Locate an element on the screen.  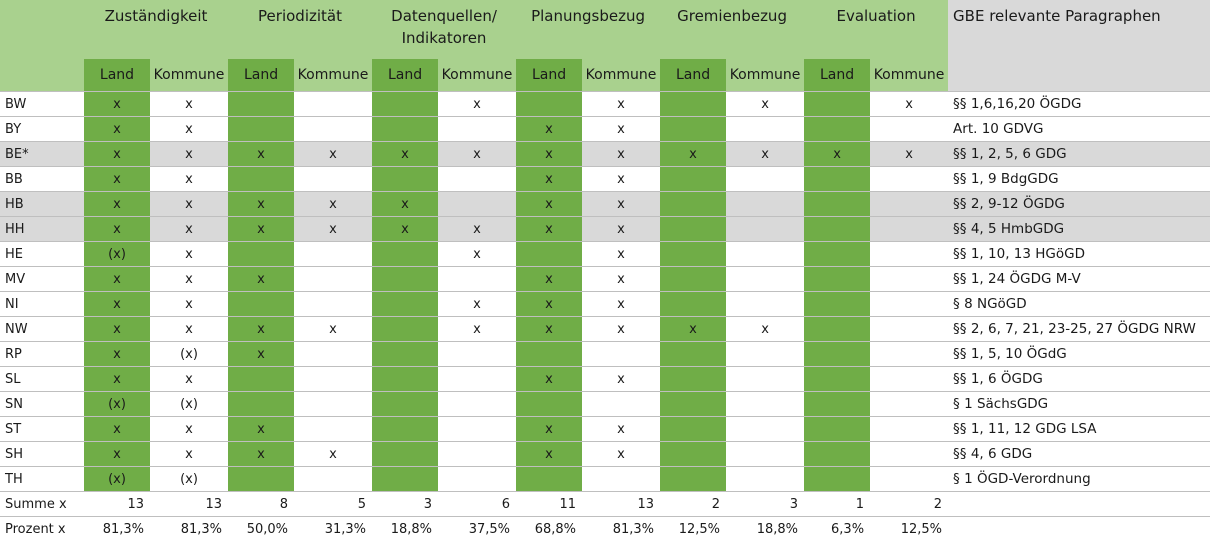
state-cell: SL is located at coordinates (42, 379).